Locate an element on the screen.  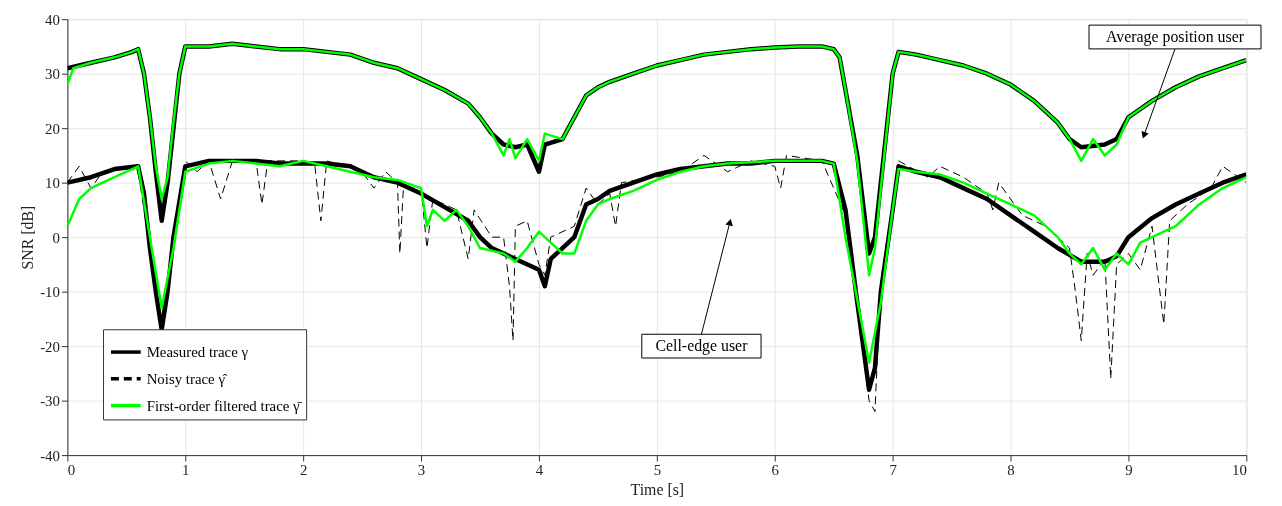
x-tick-label: 10 is located at coordinates (1239, 470).